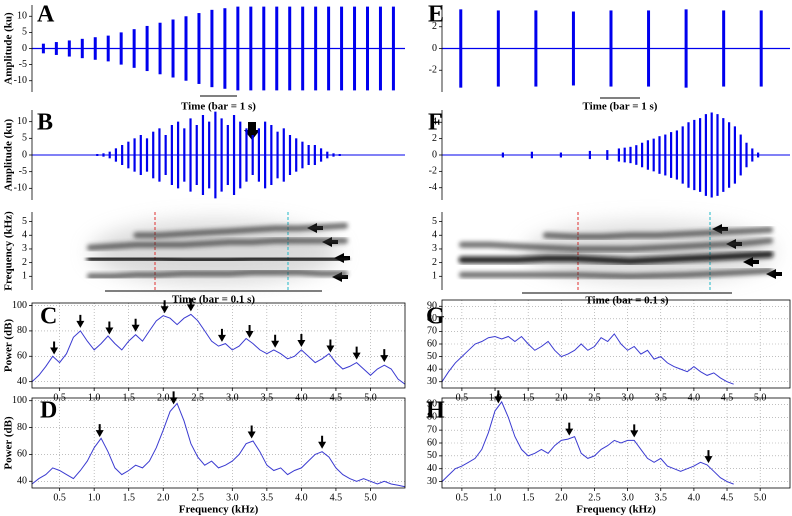 The width and height of the screenshot is (792, 516). What do you see at coordinates (22, 121) in the screenshot?
I see `y-tick-label: 10` at bounding box center [22, 121].